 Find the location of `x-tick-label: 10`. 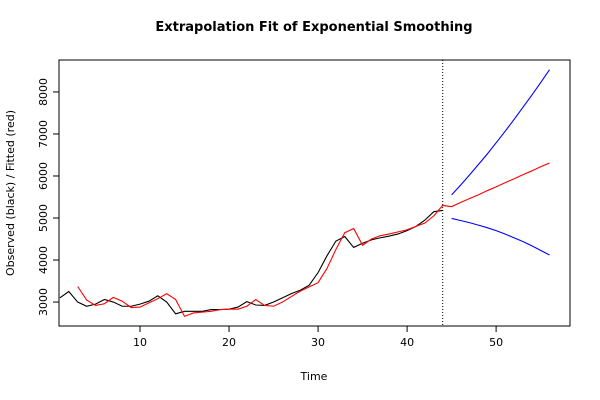

x-tick-label: 10 is located at coordinates (140, 342).